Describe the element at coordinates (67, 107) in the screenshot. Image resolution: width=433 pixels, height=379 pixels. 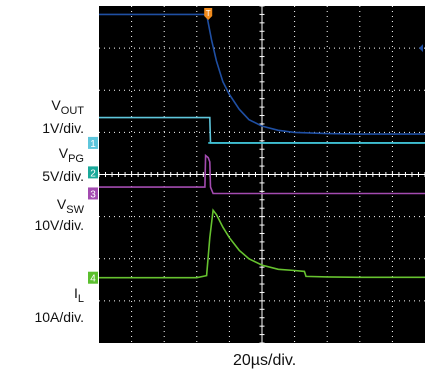
I see `vout-label: VOUT` at that location.